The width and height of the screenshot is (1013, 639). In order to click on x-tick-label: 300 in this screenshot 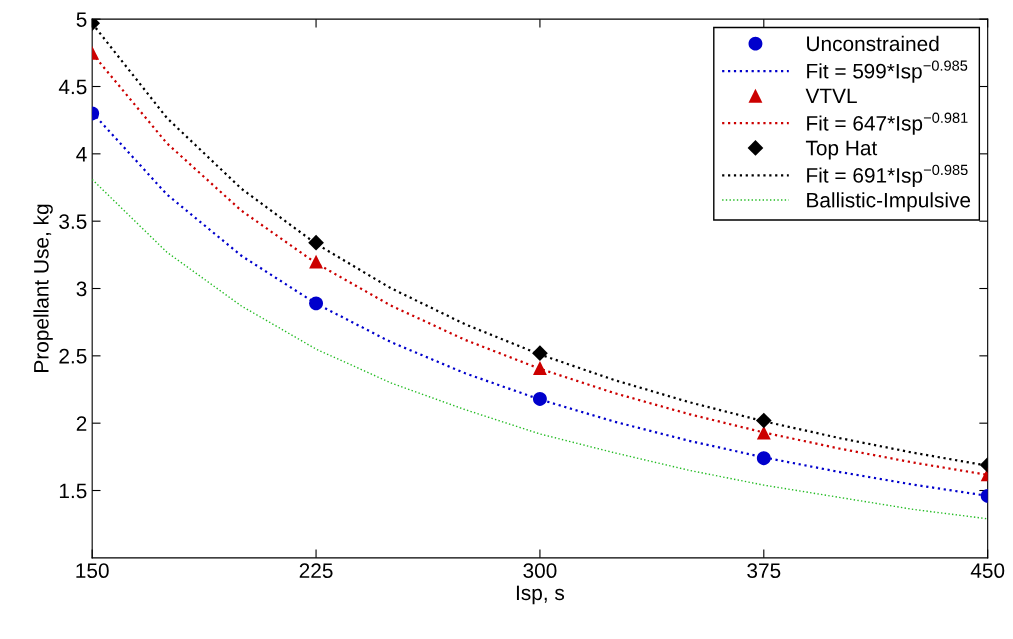, I will do `click(540, 571)`.